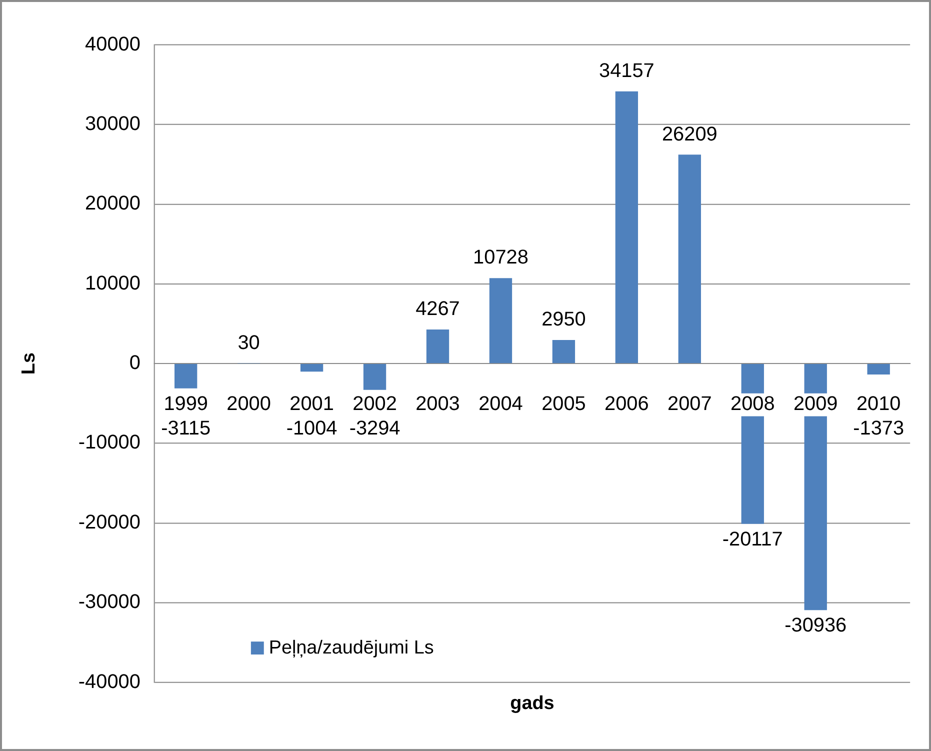  What do you see at coordinates (134, 363) in the screenshot?
I see `y-tick-label: 0` at bounding box center [134, 363].